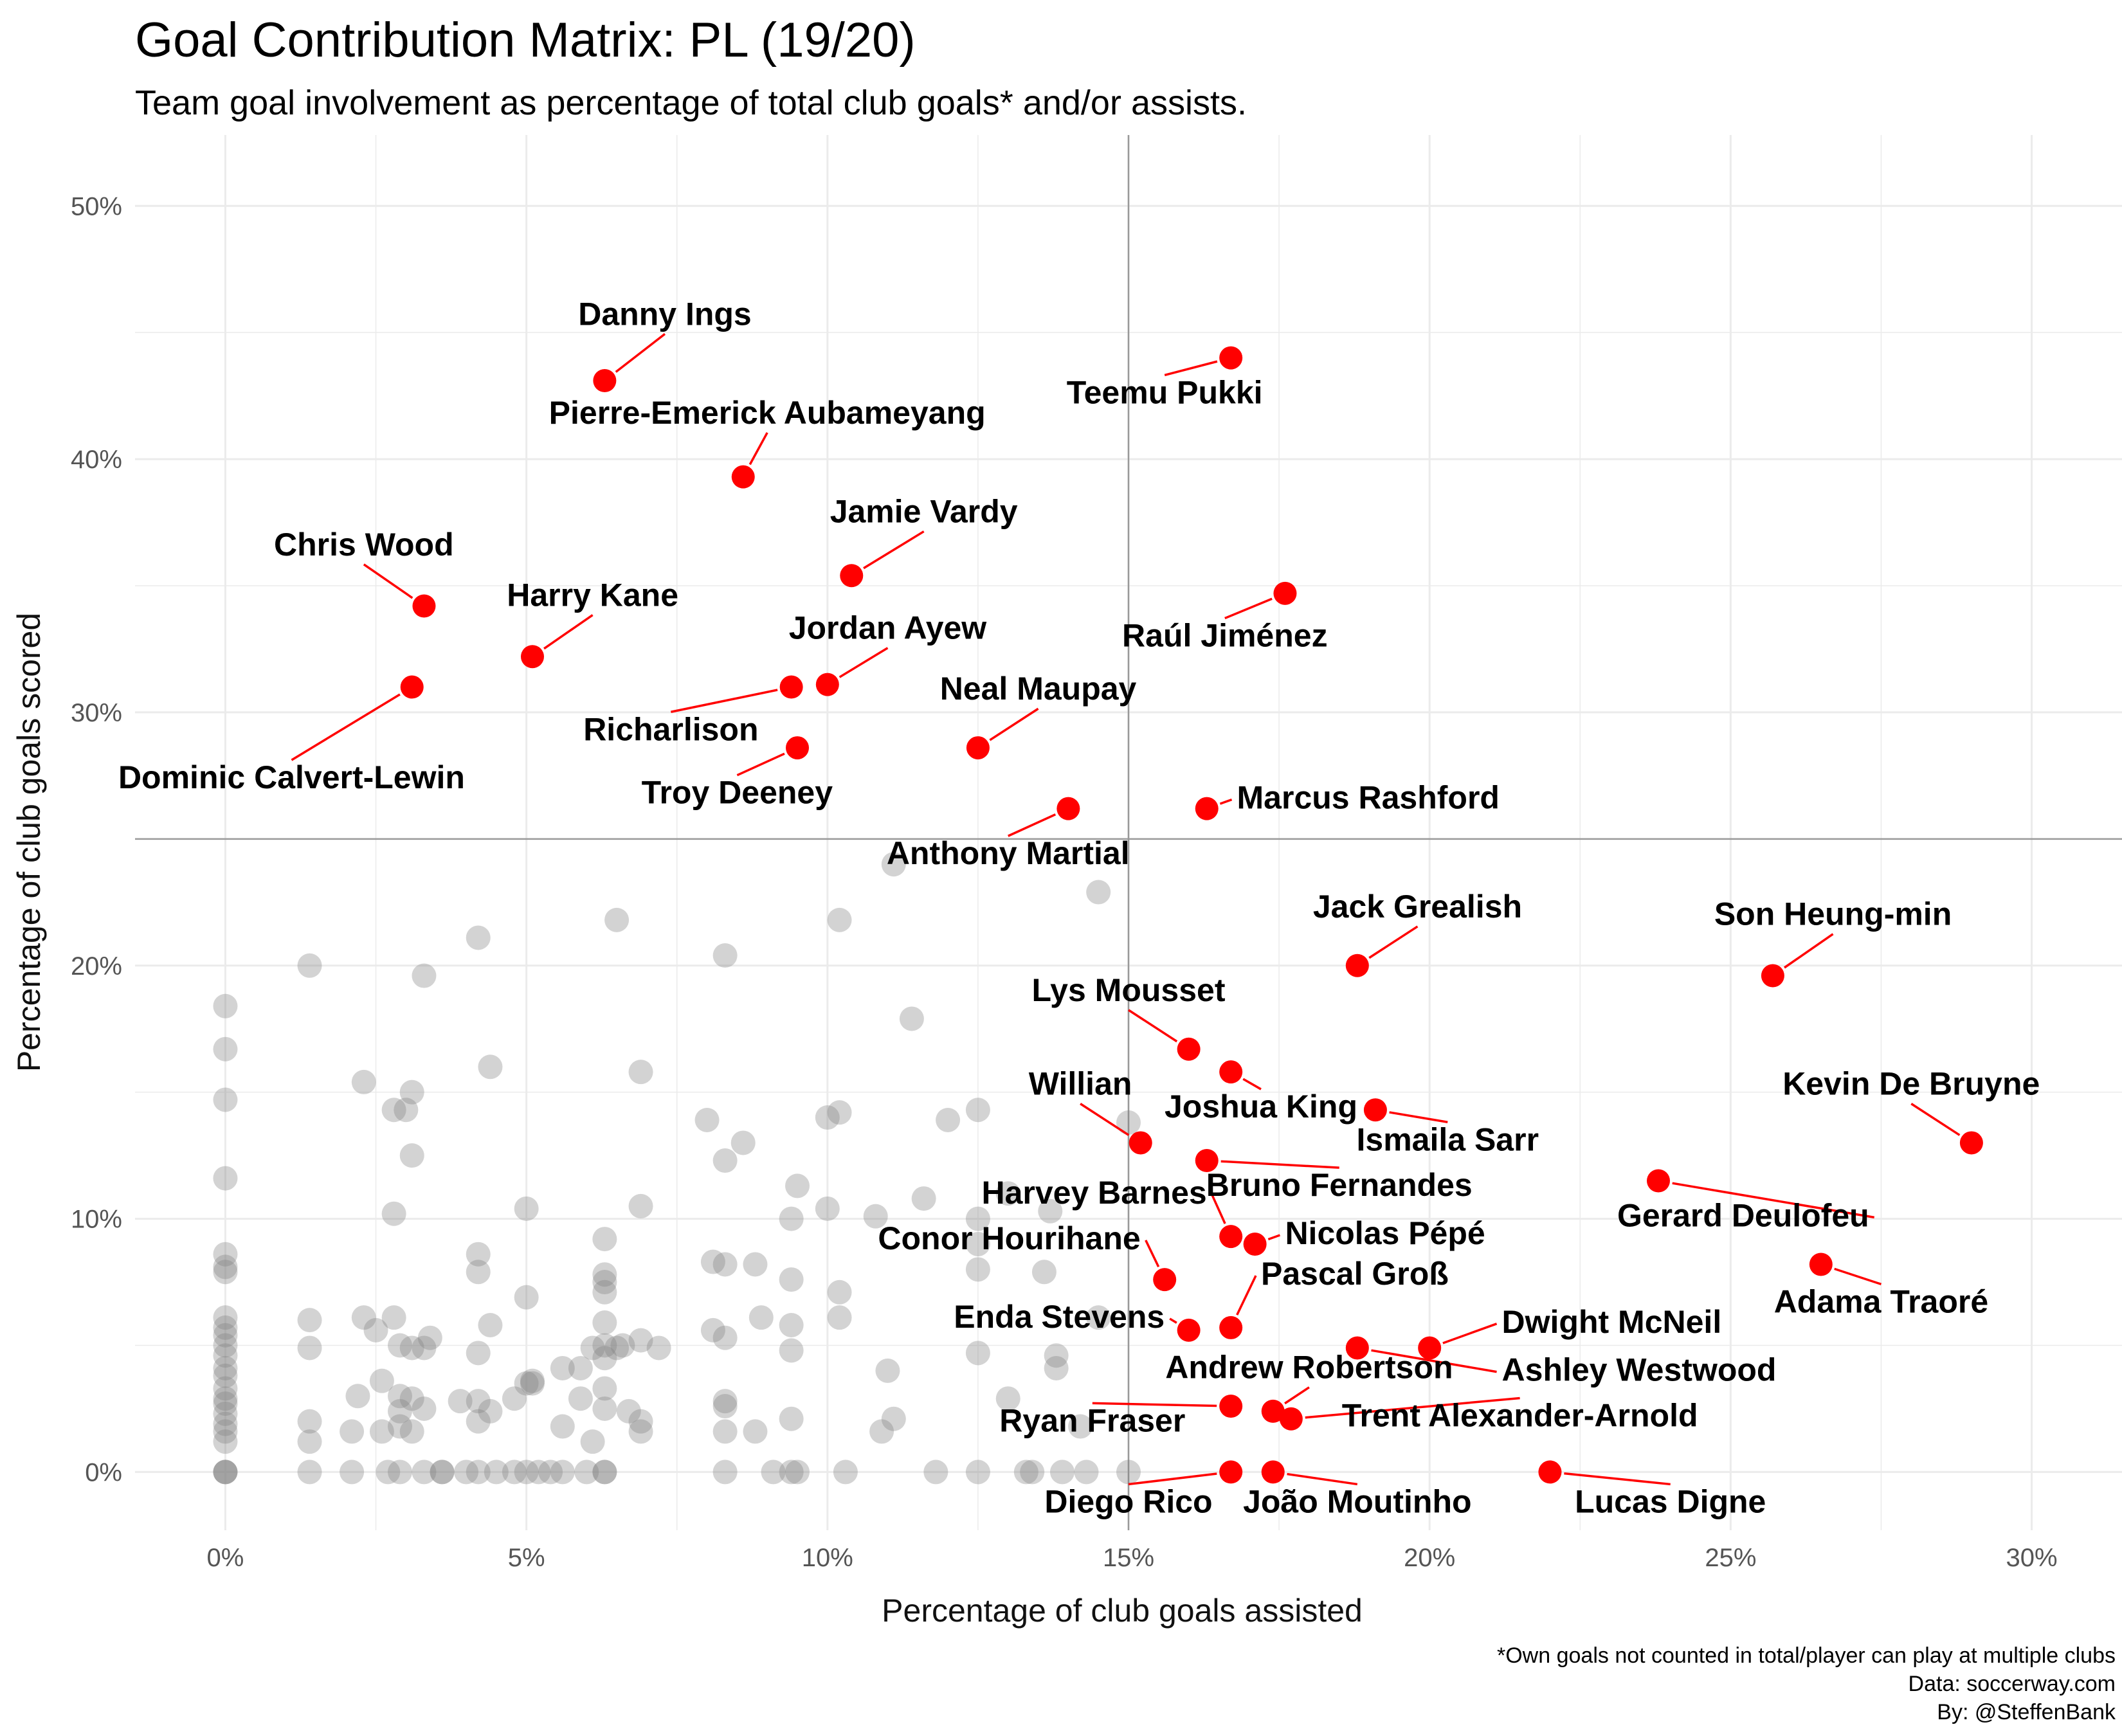 The width and height of the screenshot is (2122, 1736). What do you see at coordinates (1122, 1611) in the screenshot?
I see `x-axis-title: Percentage of club goals assisted` at bounding box center [1122, 1611].